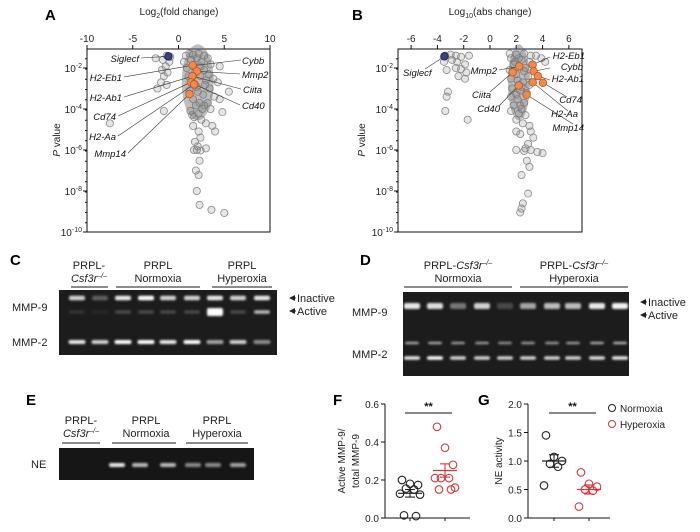  What do you see at coordinates (217, 421) in the screenshot?
I see `group-label-e-3: PRPL` at bounding box center [217, 421].